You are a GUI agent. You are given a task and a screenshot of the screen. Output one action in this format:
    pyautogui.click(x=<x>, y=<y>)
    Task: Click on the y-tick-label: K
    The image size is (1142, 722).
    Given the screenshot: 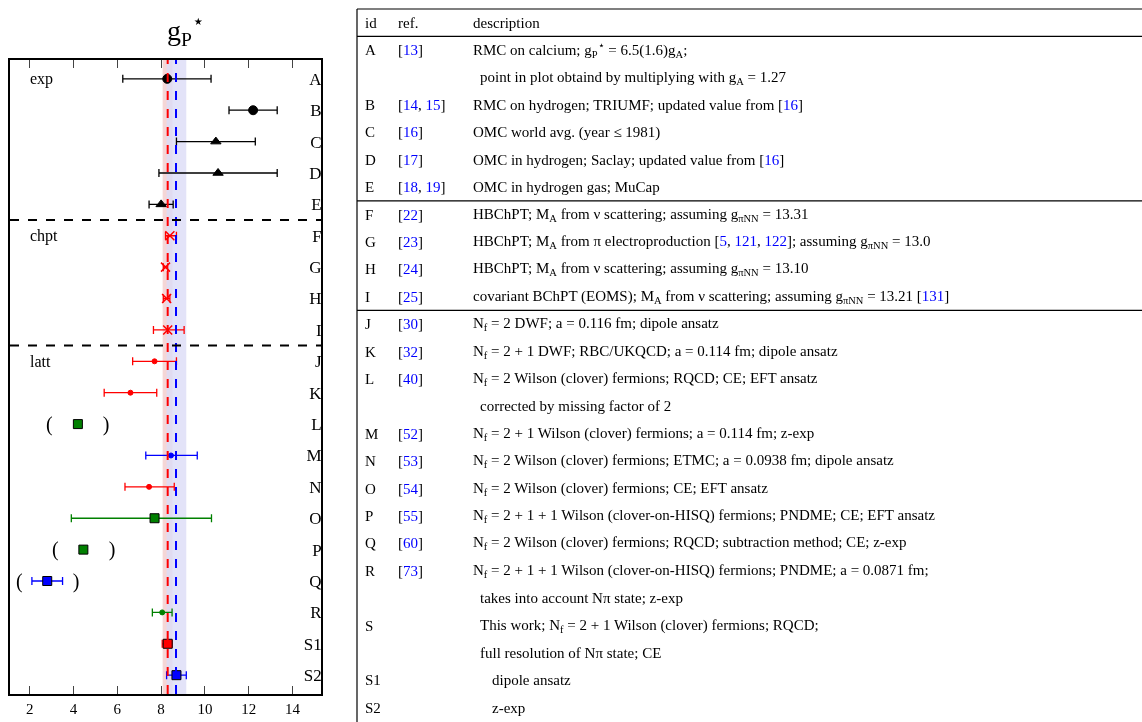 What is the action you would take?
    pyautogui.click(x=316, y=393)
    